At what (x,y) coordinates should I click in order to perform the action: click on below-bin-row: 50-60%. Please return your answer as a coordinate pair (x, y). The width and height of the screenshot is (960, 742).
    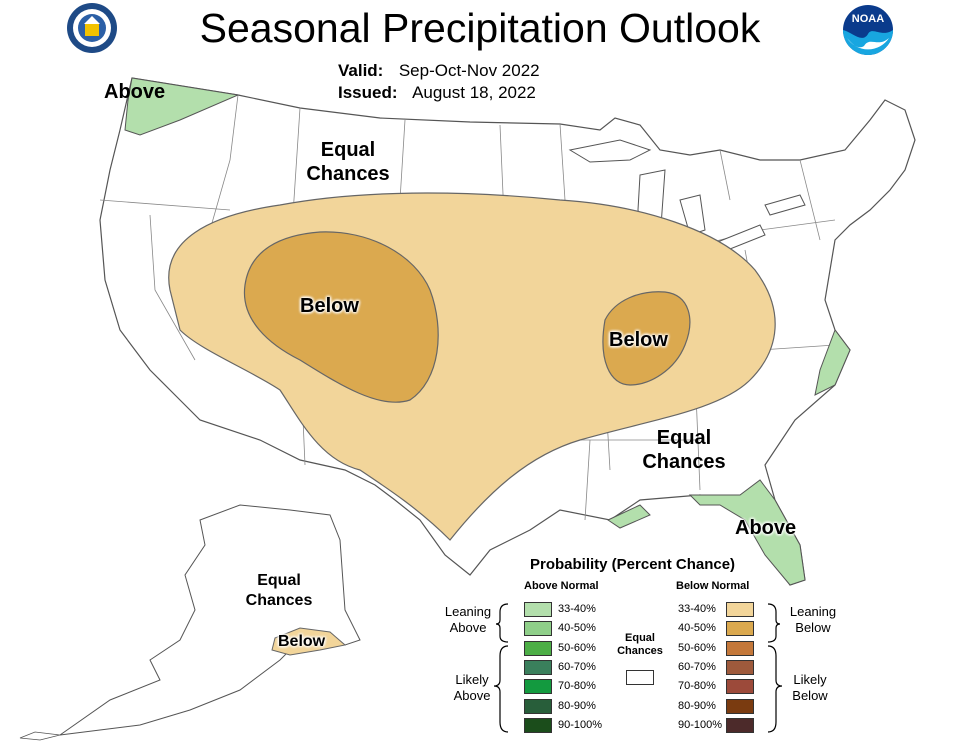
    Looking at the image, I should click on (716, 648).